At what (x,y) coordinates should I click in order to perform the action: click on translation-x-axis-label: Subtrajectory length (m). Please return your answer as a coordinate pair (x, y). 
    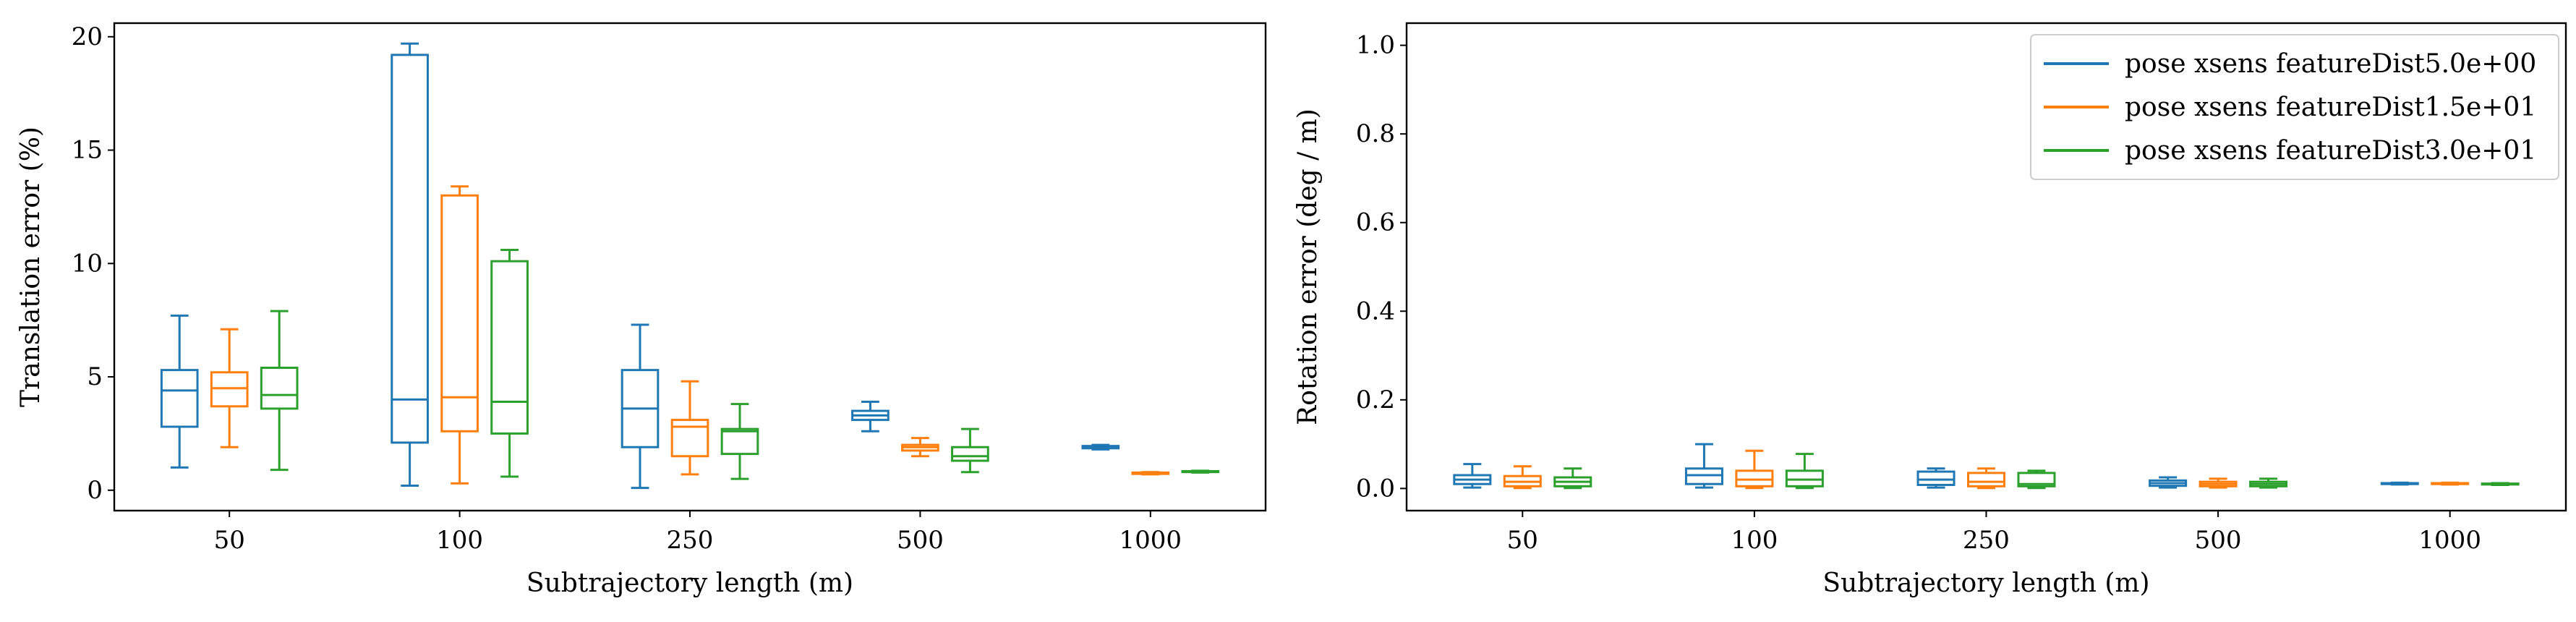
    Looking at the image, I should click on (689, 583).